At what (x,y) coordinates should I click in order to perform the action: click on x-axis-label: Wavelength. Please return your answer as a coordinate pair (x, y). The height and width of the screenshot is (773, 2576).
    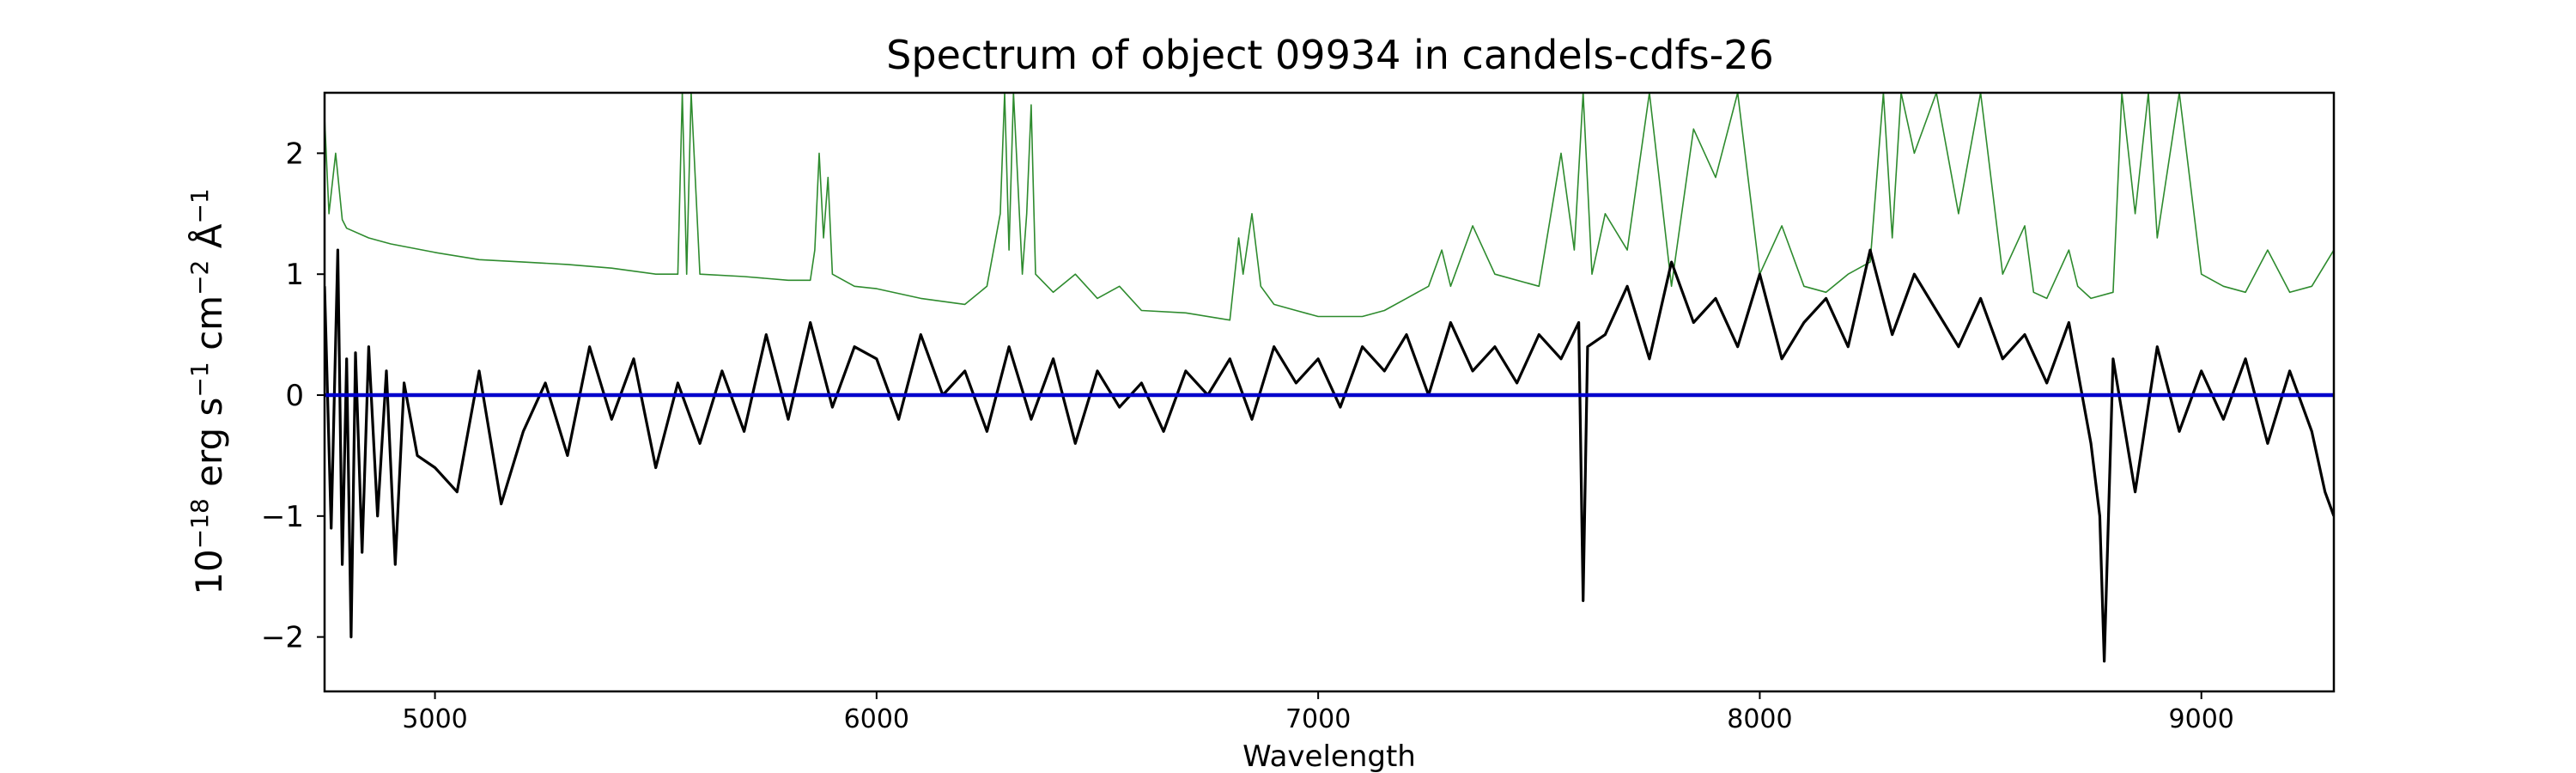
    Looking at the image, I should click on (1329, 756).